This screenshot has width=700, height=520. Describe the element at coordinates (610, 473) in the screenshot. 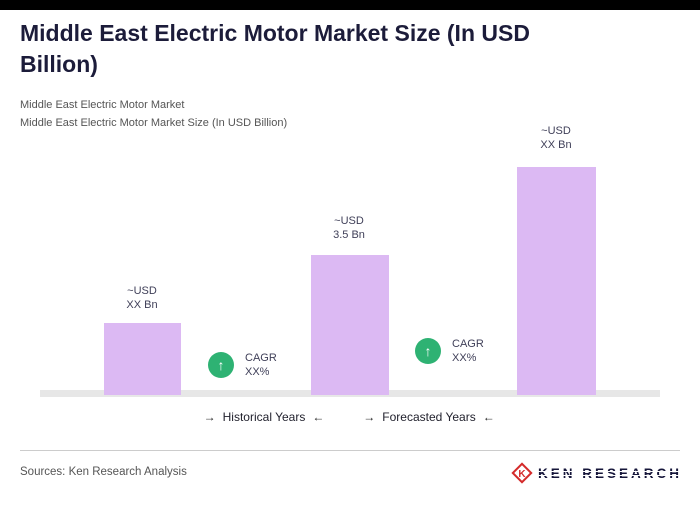

I see `logo-wordmark: KEN RESEARCH` at that location.